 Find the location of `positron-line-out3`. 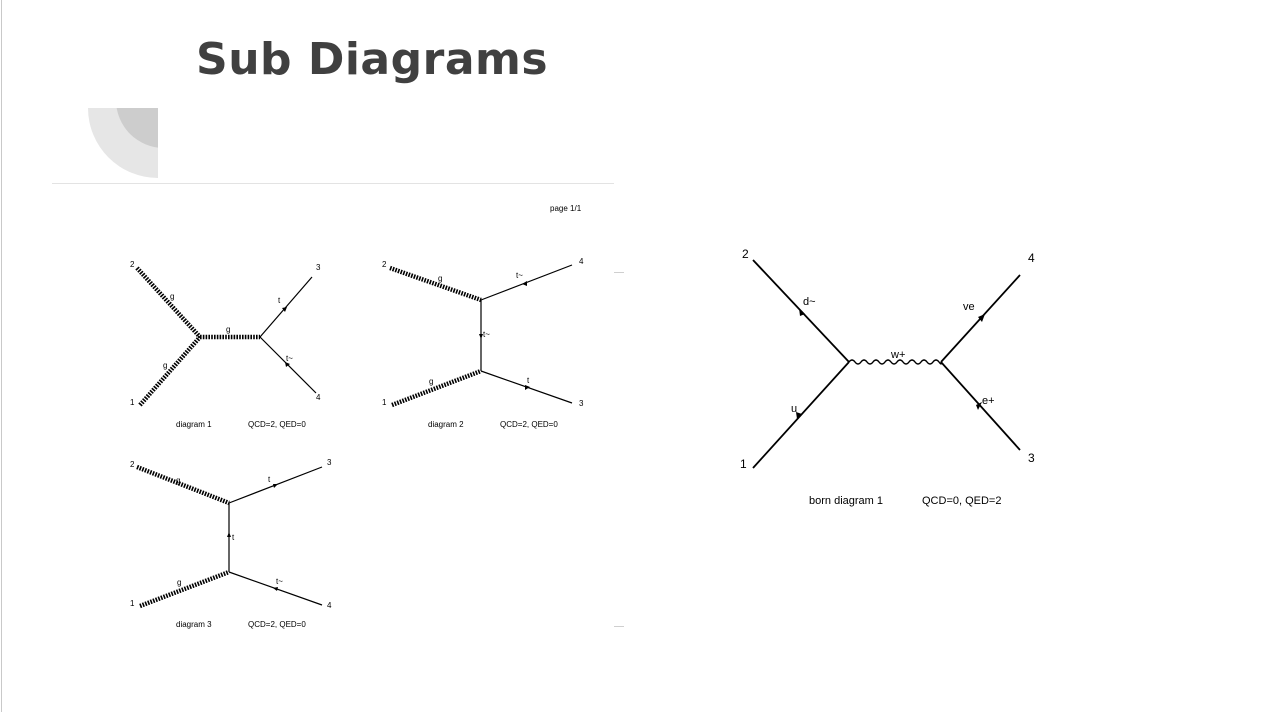

positron-line-out3 is located at coordinates (980, 406).